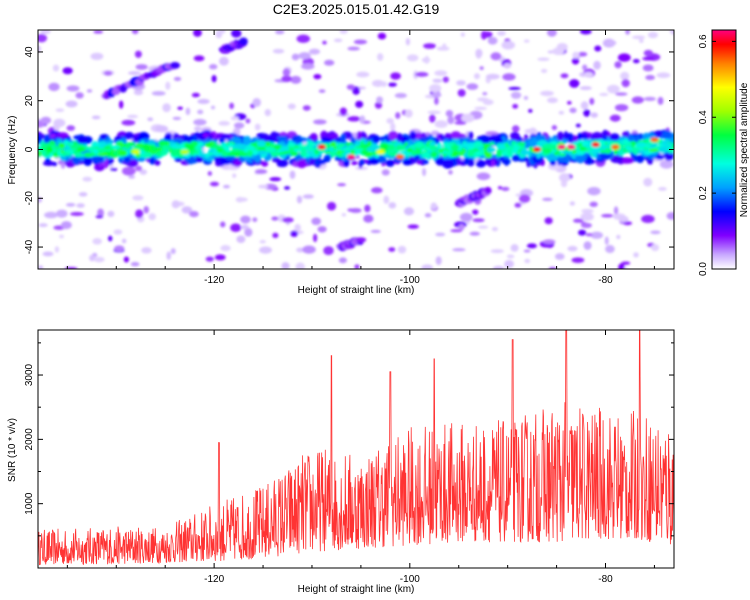  Describe the element at coordinates (29, 246) in the screenshot. I see `spectrogram-ytick-label: -40` at that location.